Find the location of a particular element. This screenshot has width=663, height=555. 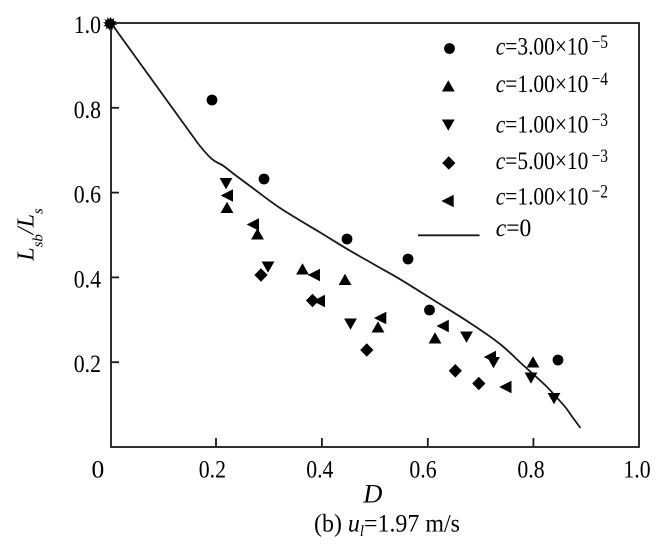

svg-text: D is located at coordinates (372, 494).